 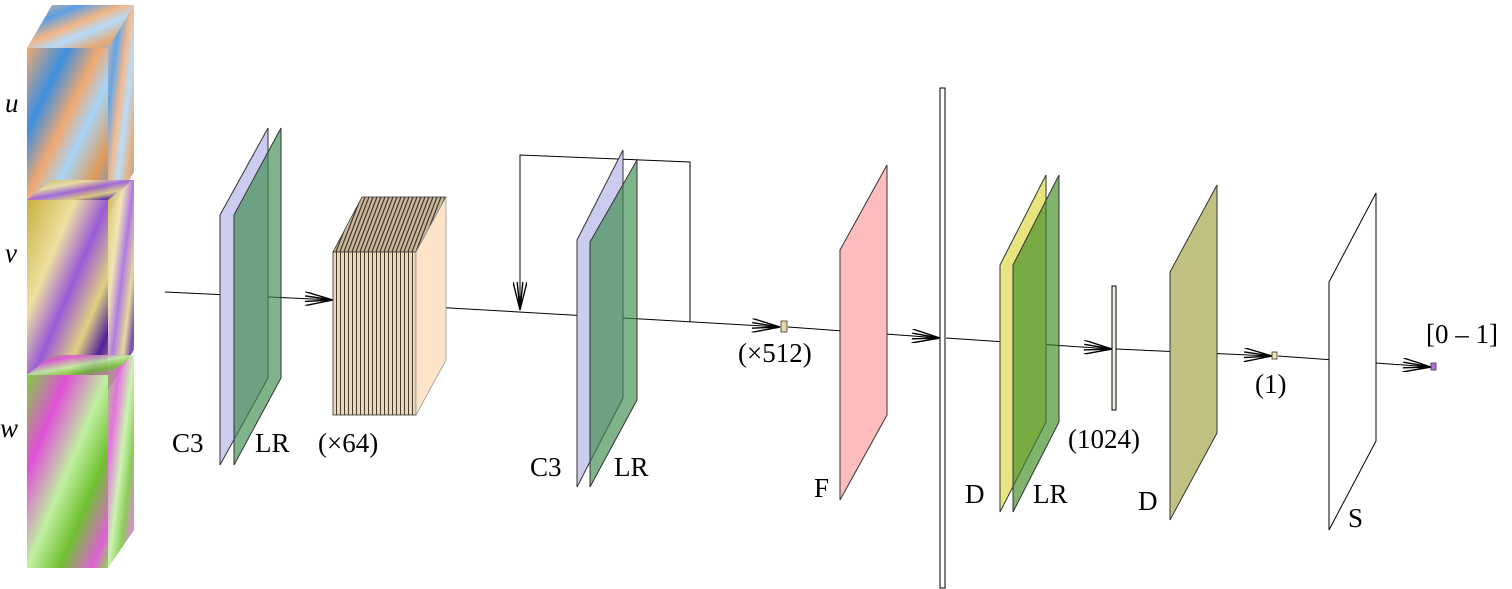 What do you see at coordinates (546, 467) in the screenshot?
I see `label-c3-2: C3` at bounding box center [546, 467].